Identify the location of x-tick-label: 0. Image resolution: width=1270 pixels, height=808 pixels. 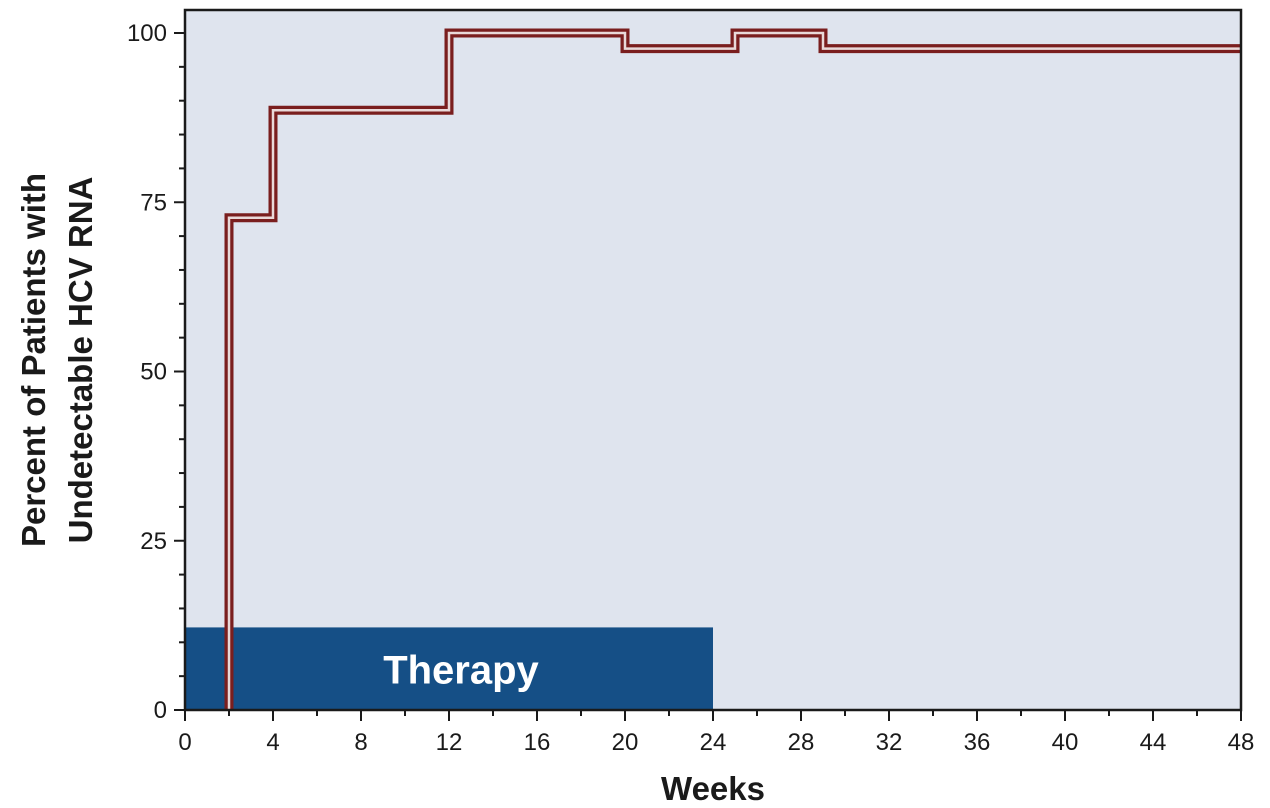
(184, 742).